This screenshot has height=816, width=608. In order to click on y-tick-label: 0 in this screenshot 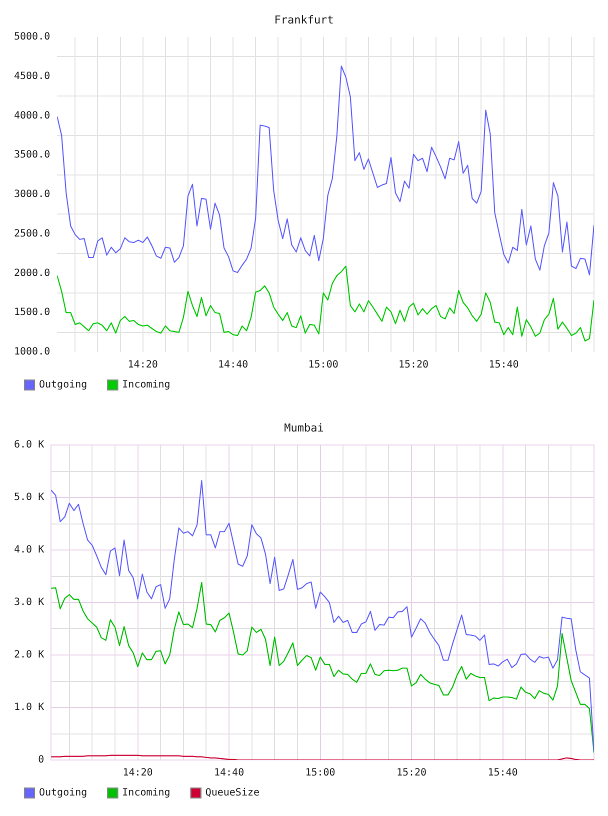, I will do `click(41, 760)`.